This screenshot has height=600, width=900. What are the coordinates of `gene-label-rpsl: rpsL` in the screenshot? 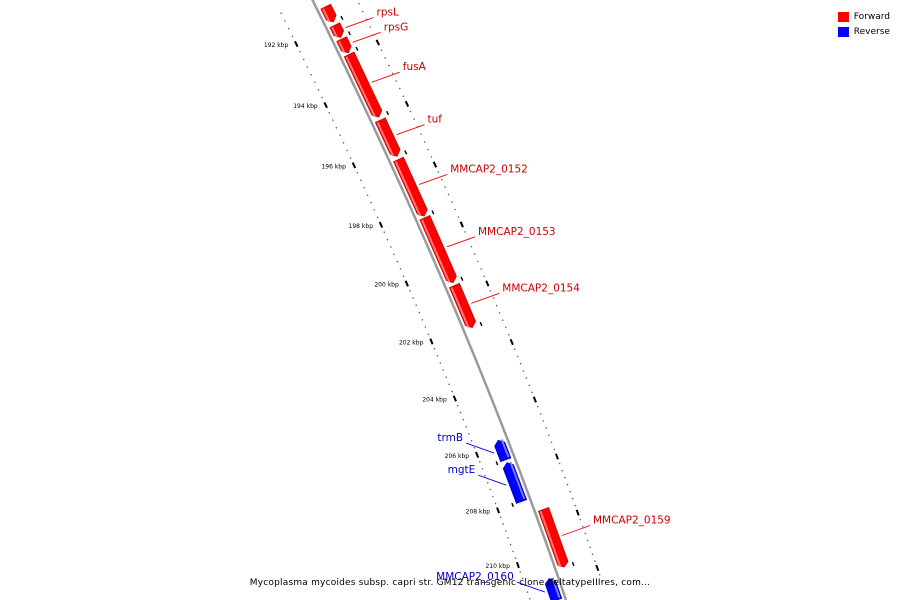 It's located at (388, 13).